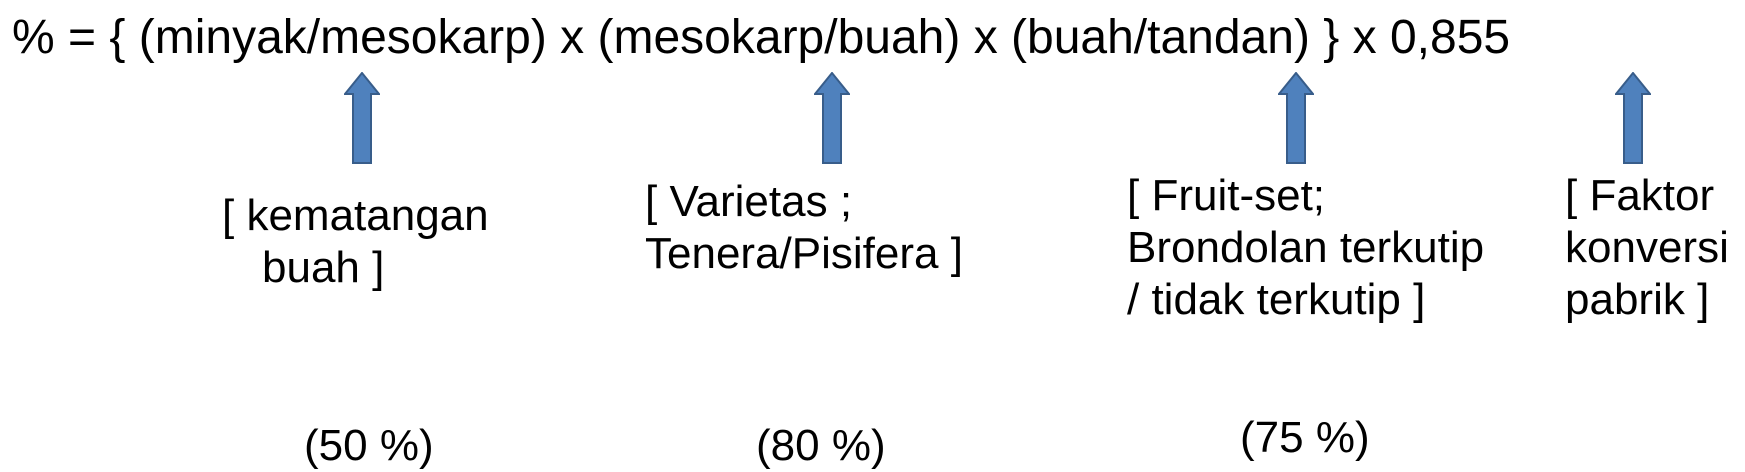 This screenshot has height=472, width=1745. I want to click on annotation-line: [ kematangan, so click(355, 215).